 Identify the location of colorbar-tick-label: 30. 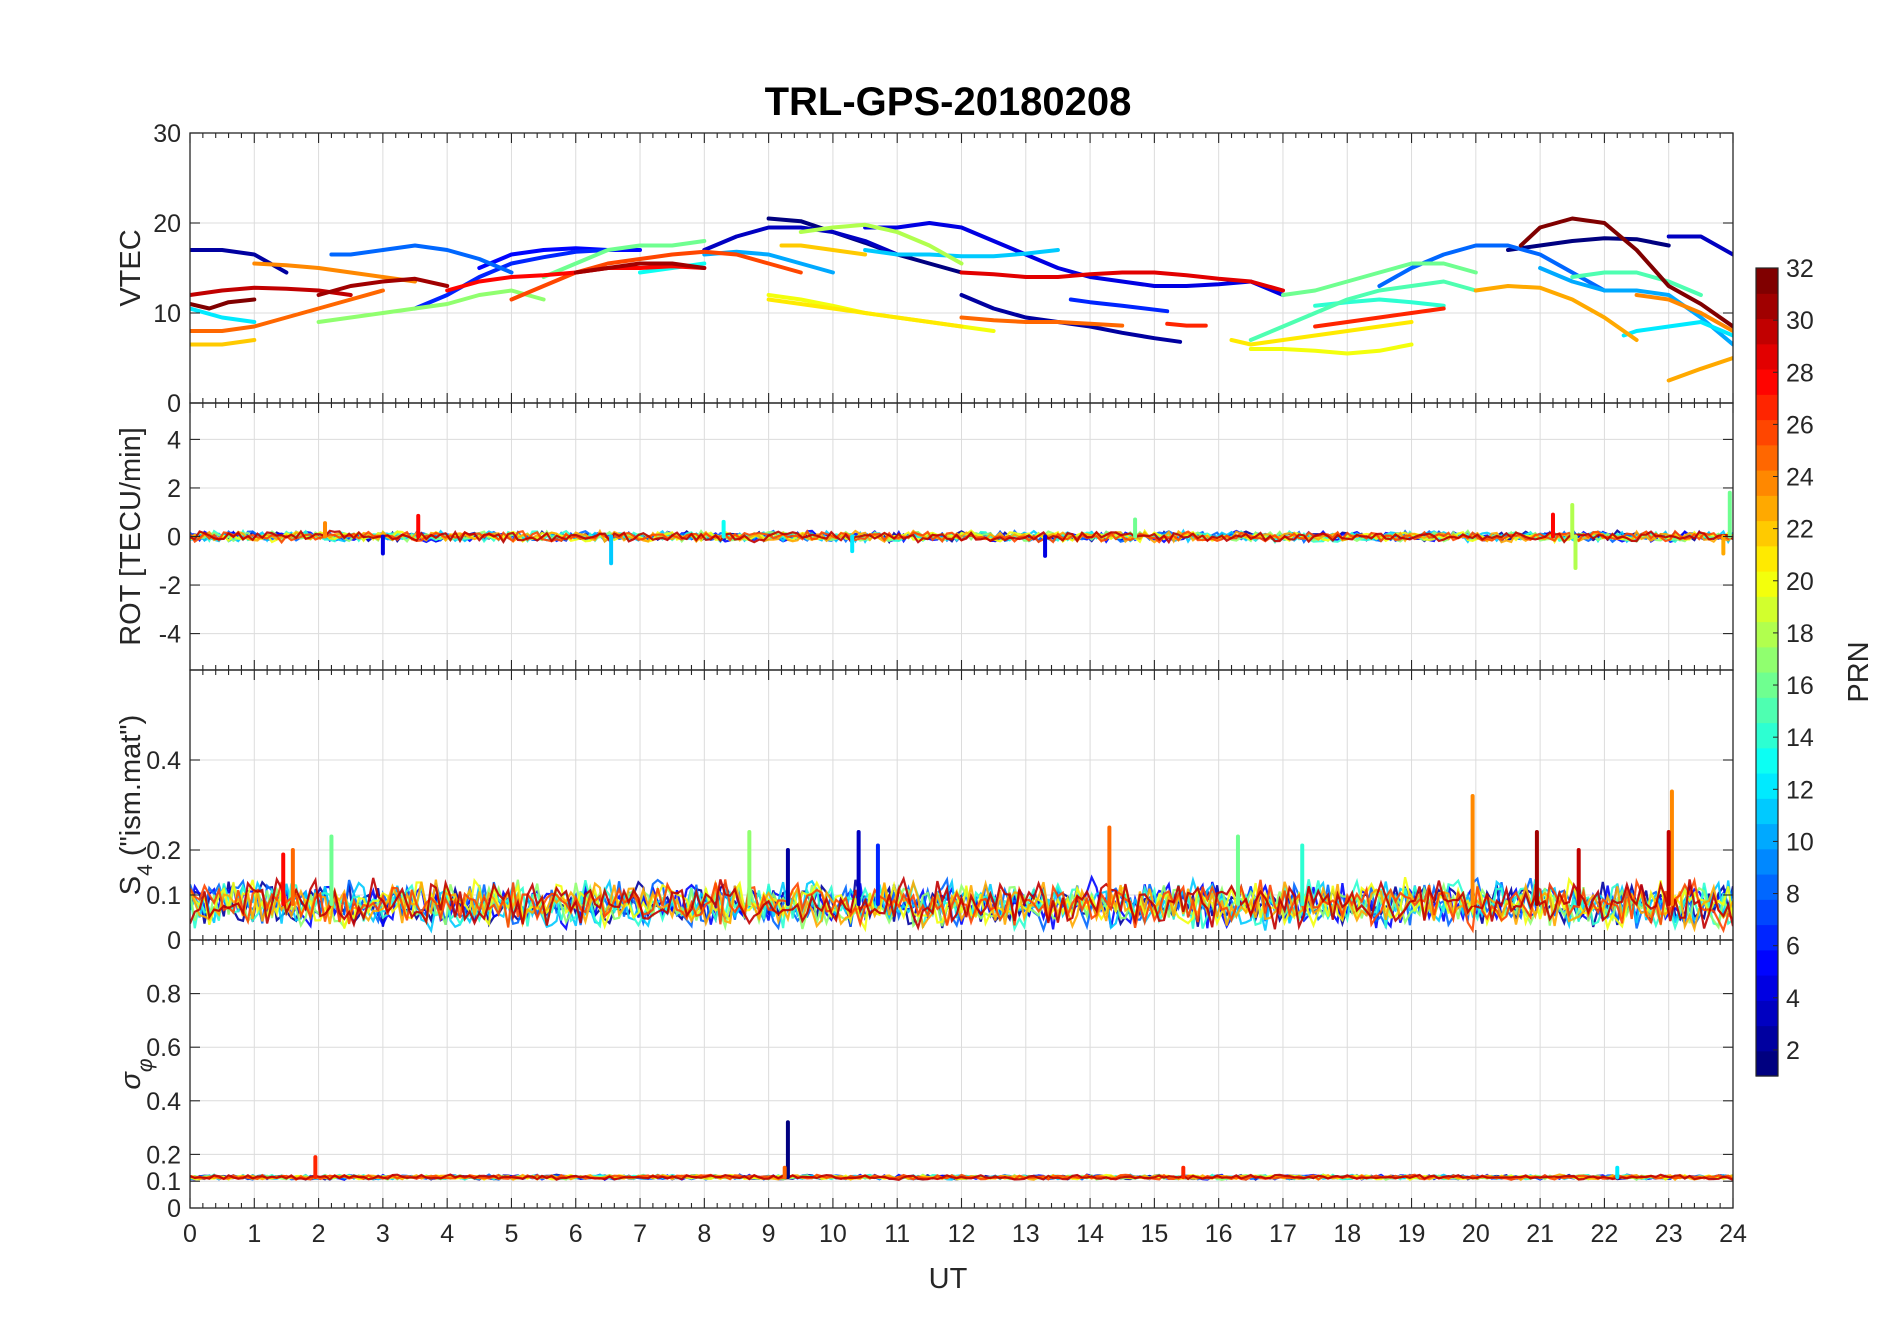
(1800, 321).